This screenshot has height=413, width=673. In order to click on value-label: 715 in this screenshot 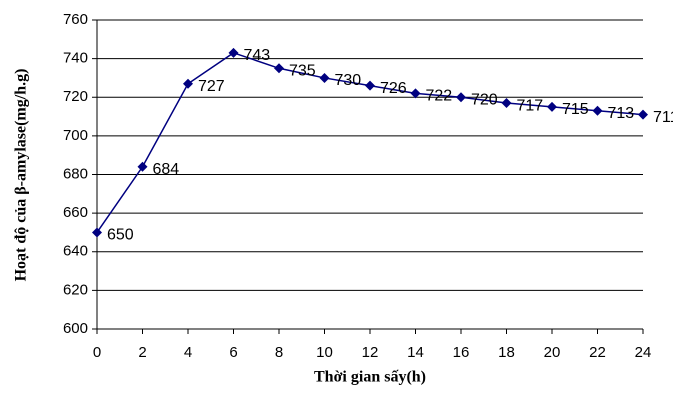, I will do `click(575, 109)`.